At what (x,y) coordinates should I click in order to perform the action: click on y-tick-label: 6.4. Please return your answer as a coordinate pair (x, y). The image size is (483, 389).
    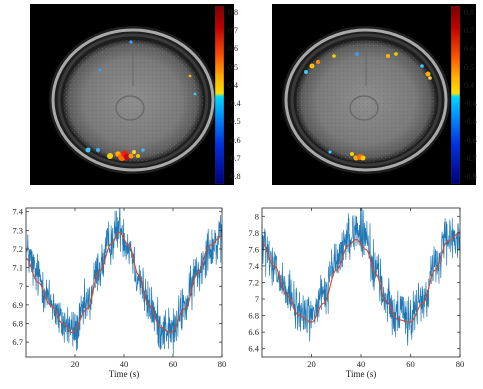
    Looking at the image, I should click on (253, 349).